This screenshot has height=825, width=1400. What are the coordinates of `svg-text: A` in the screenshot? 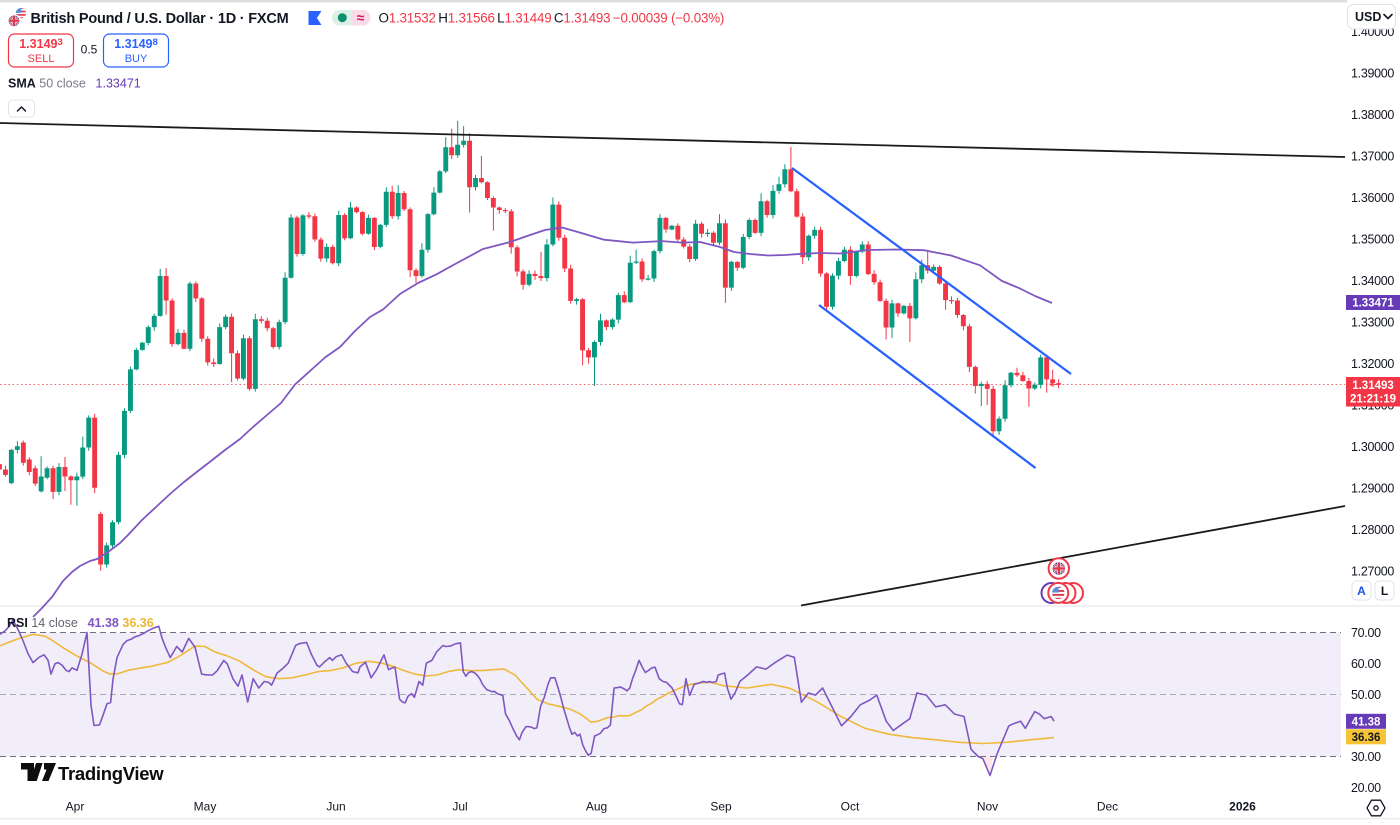 It's located at (1361, 591).